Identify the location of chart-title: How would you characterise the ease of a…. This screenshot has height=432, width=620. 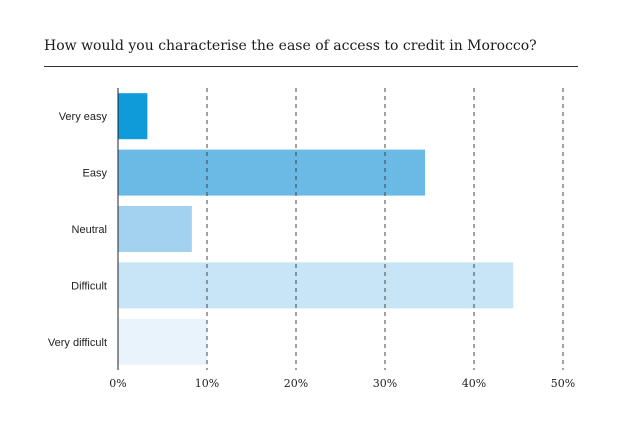
(290, 46).